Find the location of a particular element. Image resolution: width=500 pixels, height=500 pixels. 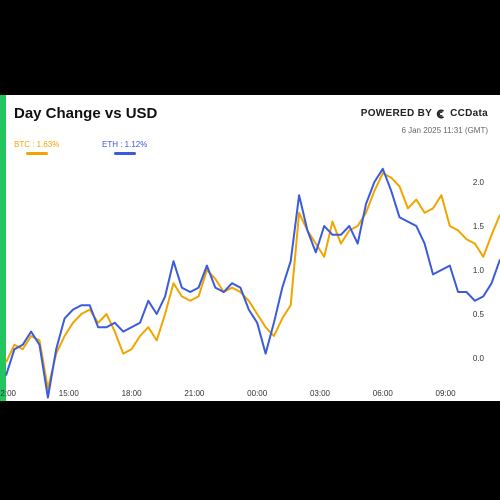

legend-item-btc: BTC : 1.63% is located at coordinates (37, 147).